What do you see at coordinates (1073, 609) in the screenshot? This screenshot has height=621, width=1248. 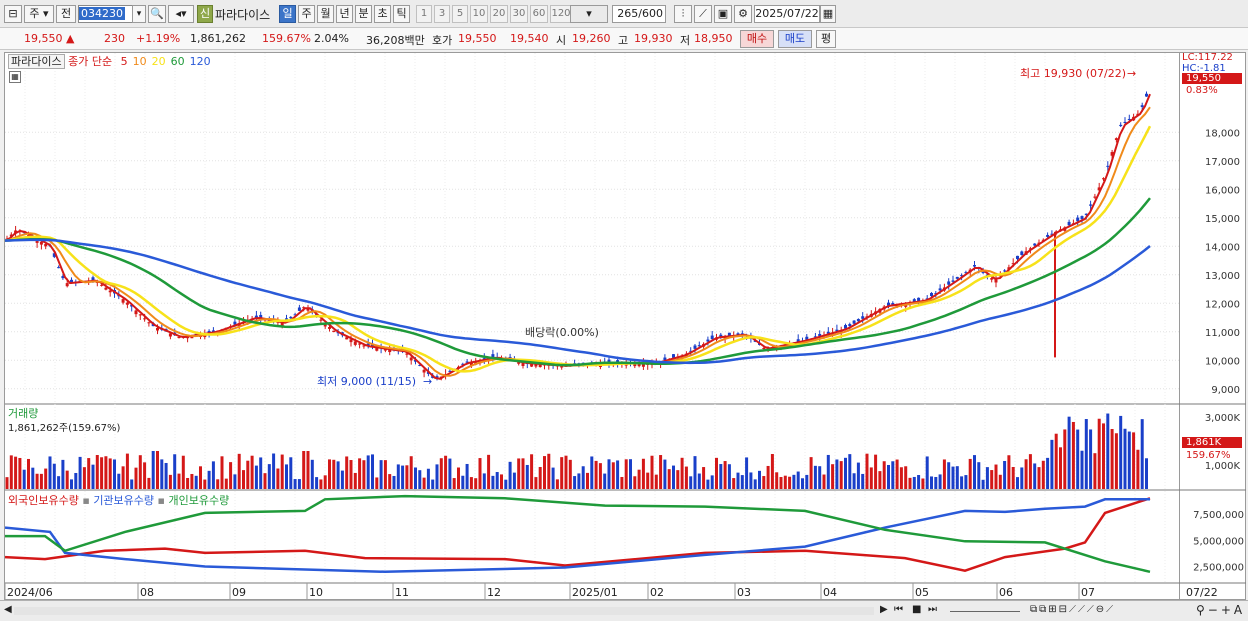 I see `chart-tools-icon: ⧉⧉⊞⊟⟋⟋⟋⊖⟋` at bounding box center [1073, 609].